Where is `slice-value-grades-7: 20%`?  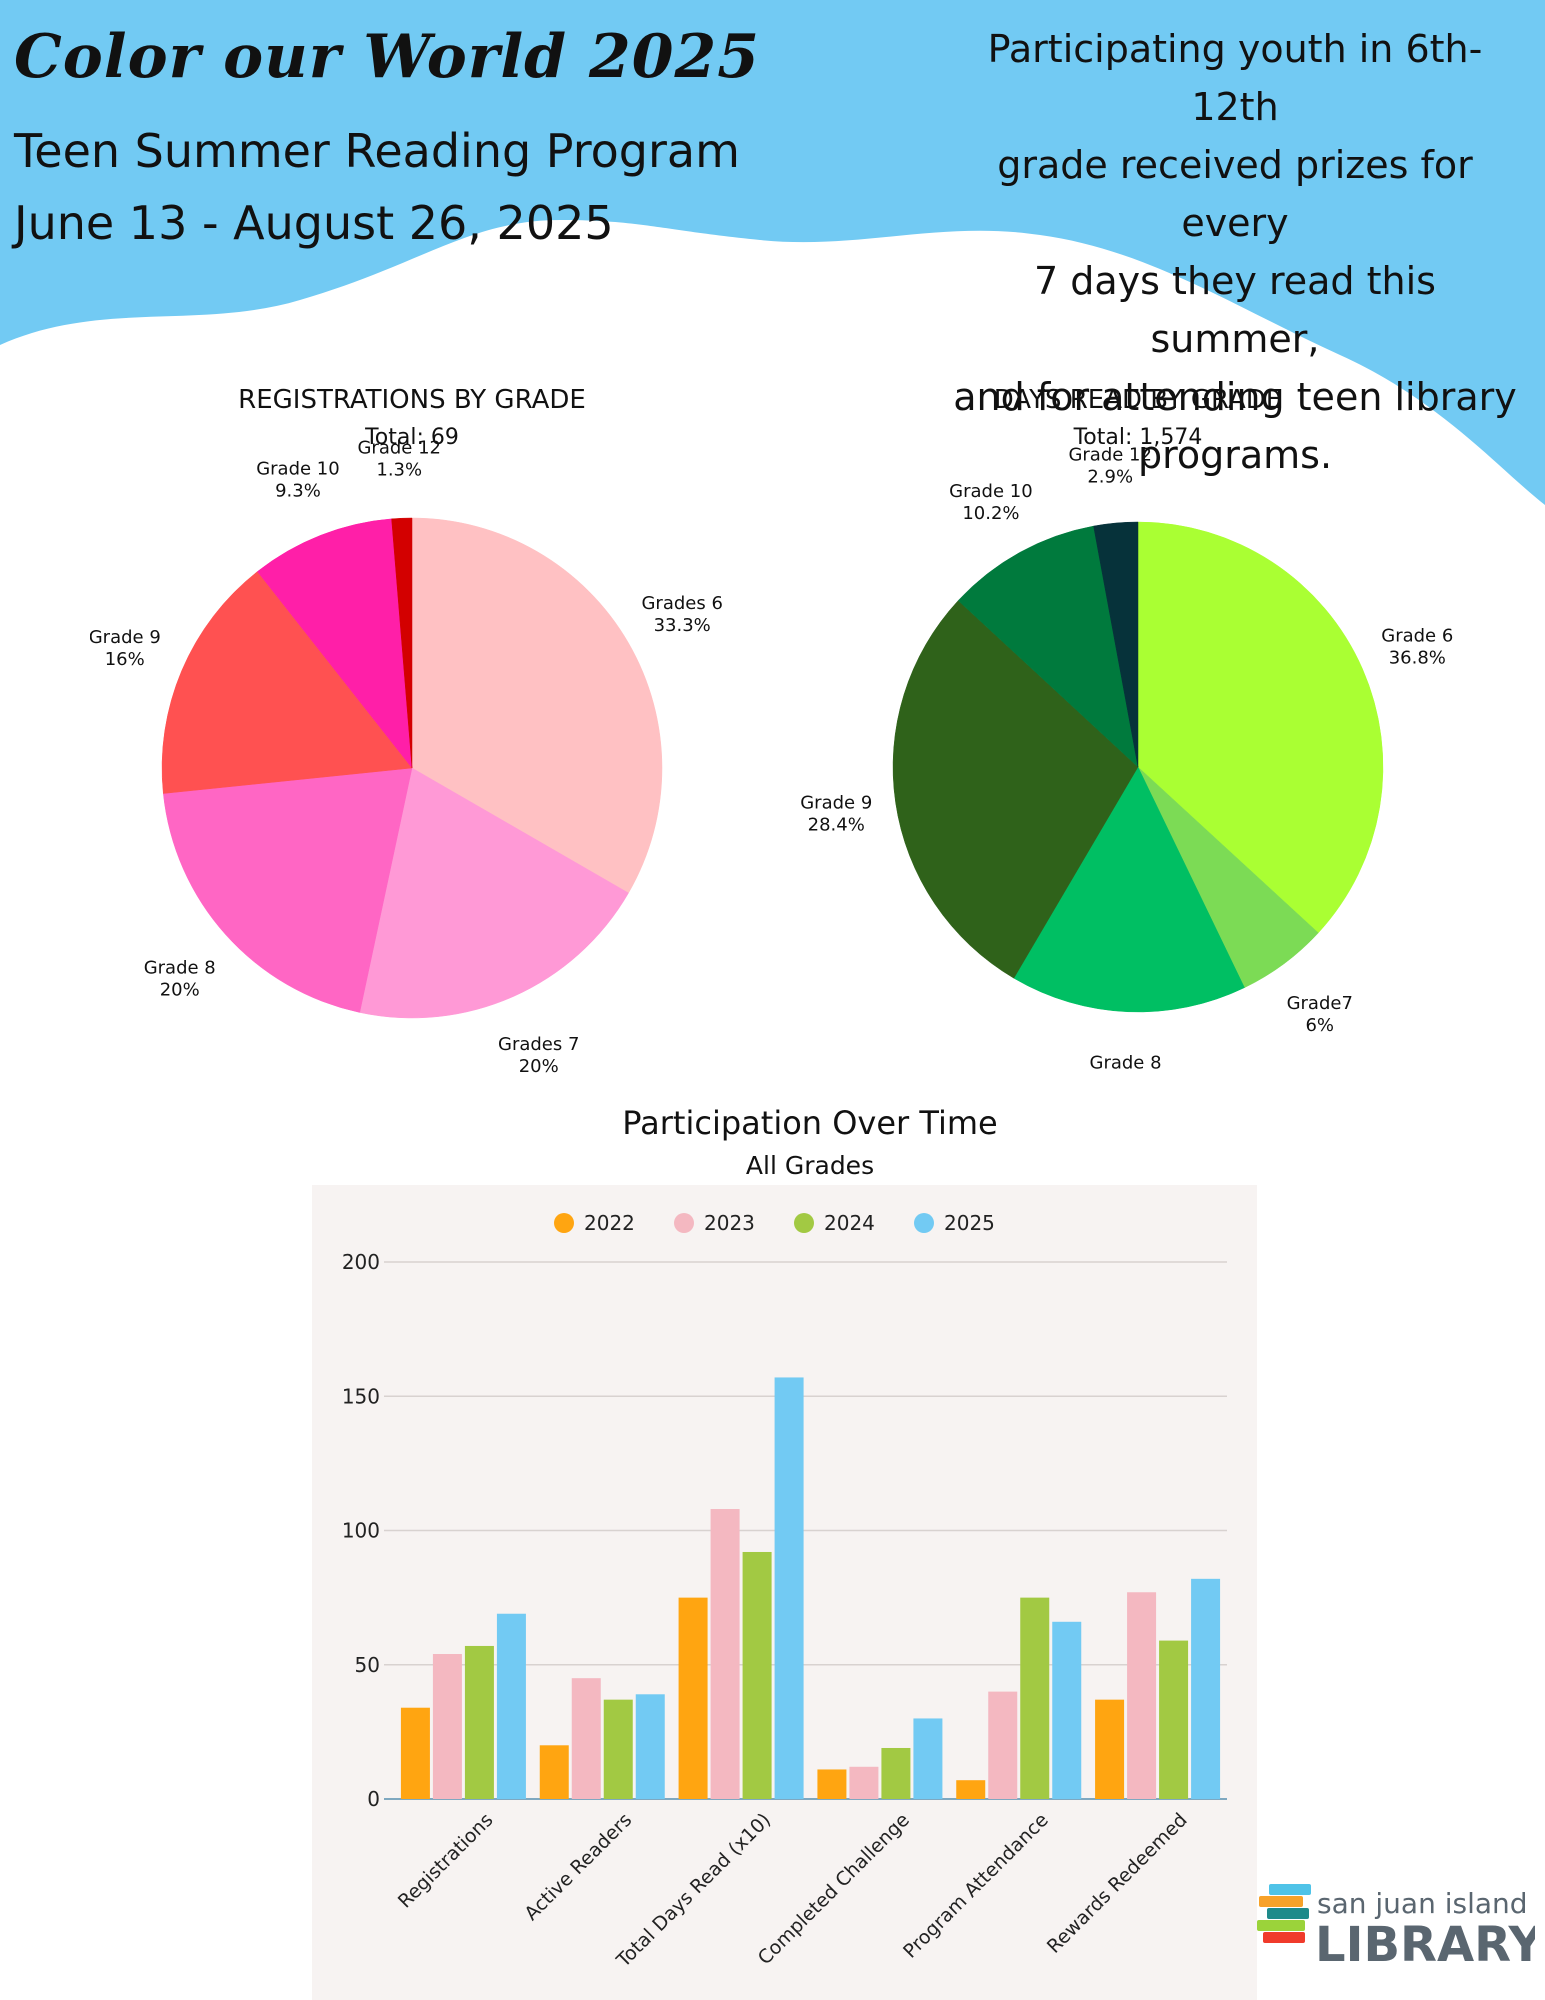
slice-value-grades-7: 20% is located at coordinates (539, 1065).